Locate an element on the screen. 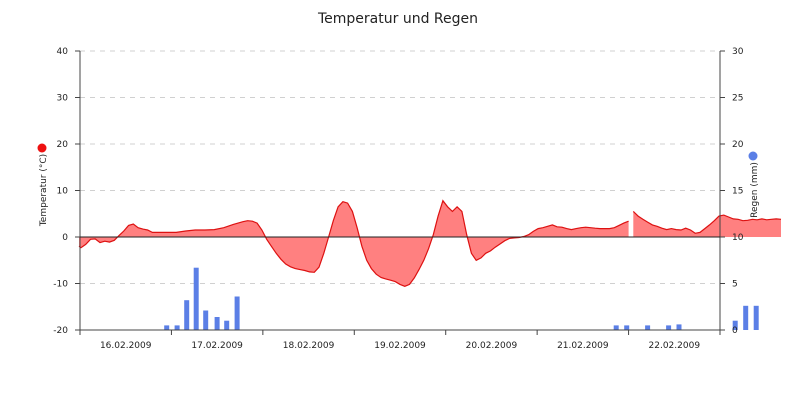  y-left-tick-label: -10 is located at coordinates (60, 285).